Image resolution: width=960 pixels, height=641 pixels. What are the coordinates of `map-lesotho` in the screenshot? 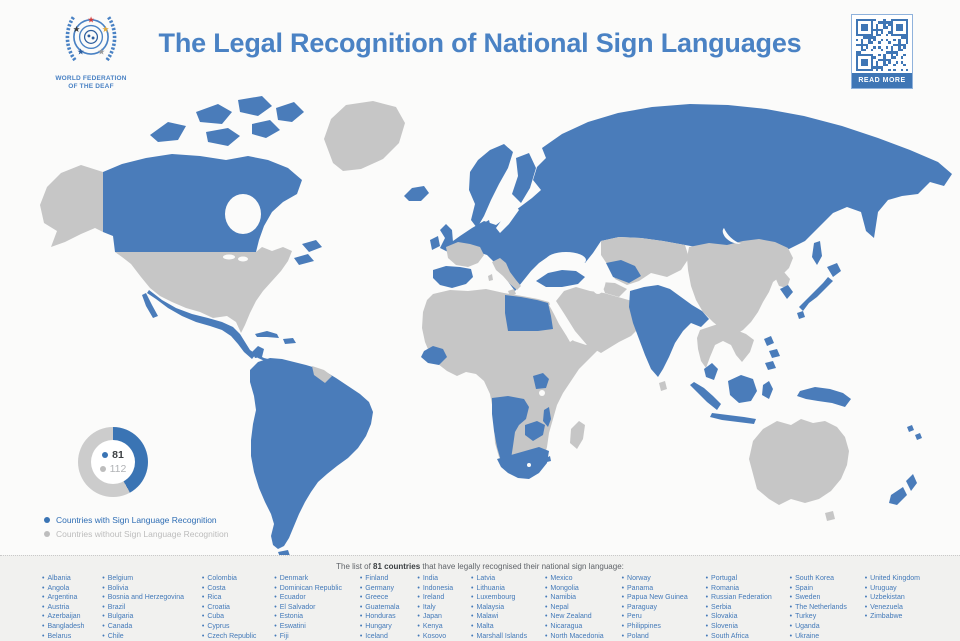 It's located at (529, 465).